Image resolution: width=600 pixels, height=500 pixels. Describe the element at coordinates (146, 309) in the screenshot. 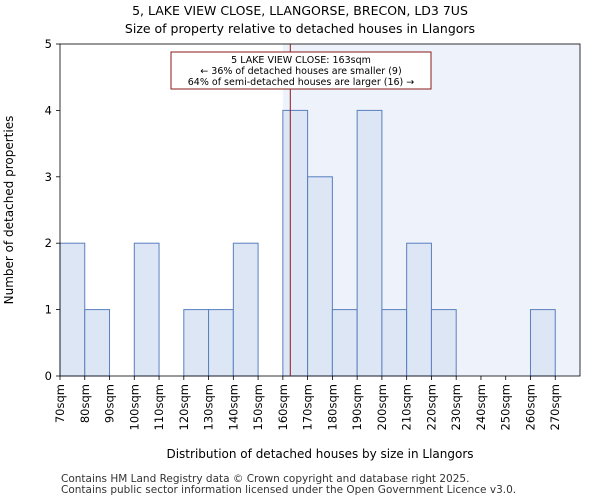

I see `histogram-bar-100sqm` at that location.